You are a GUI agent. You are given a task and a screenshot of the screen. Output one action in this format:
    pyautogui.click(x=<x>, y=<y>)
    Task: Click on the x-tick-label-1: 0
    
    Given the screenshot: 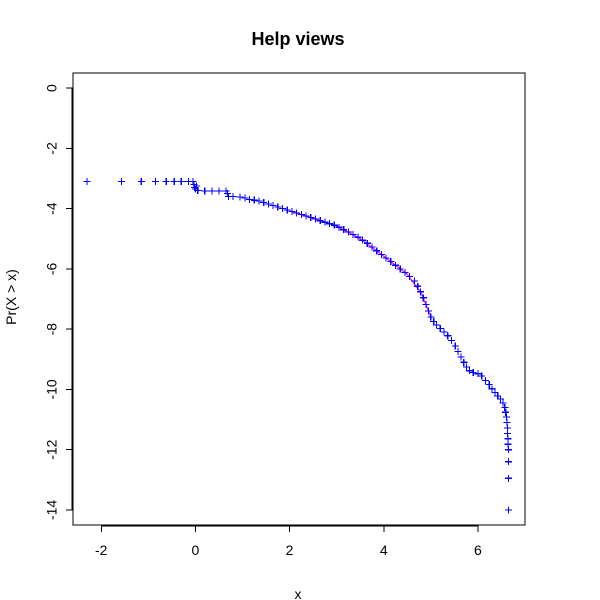 What is the action you would take?
    pyautogui.click(x=196, y=550)
    